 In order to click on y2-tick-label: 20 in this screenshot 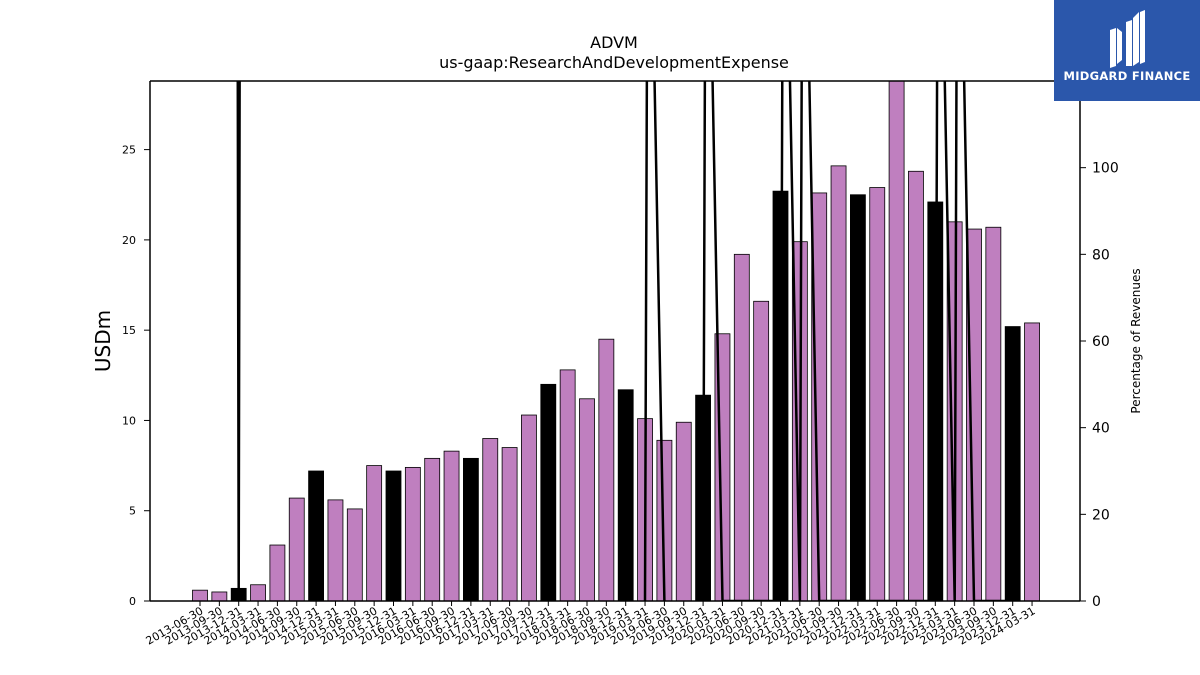, I will do `click(1101, 515)`.